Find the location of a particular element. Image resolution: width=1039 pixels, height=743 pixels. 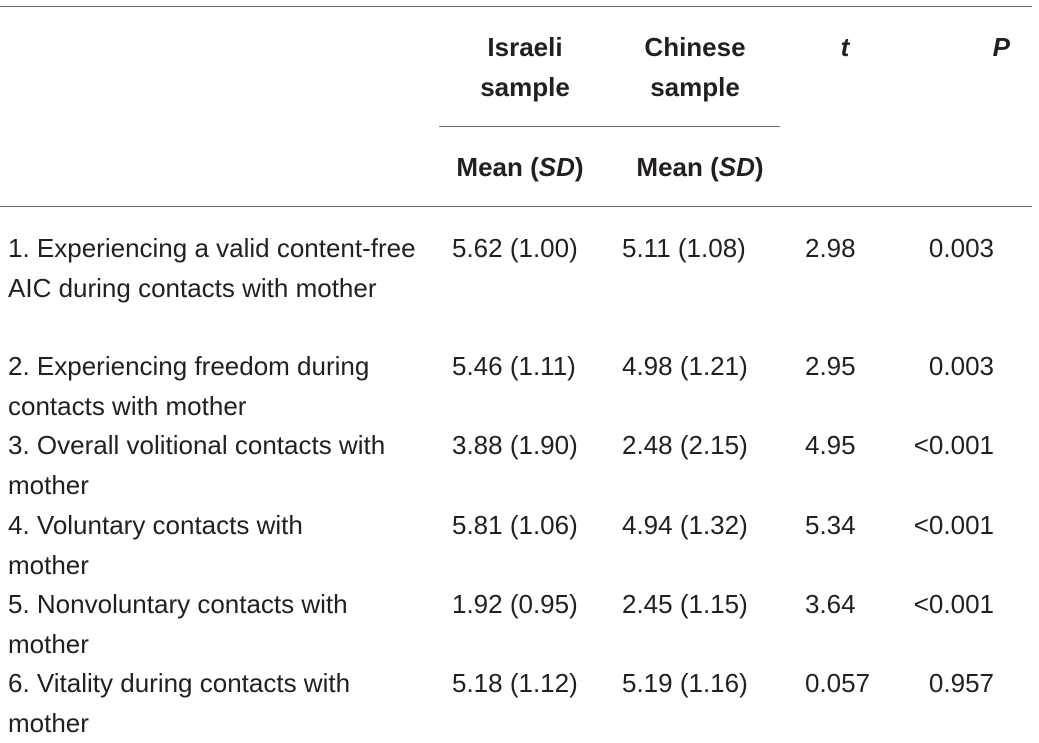

header-mean-sd-chinese: Mean (SD) is located at coordinates (700, 167).